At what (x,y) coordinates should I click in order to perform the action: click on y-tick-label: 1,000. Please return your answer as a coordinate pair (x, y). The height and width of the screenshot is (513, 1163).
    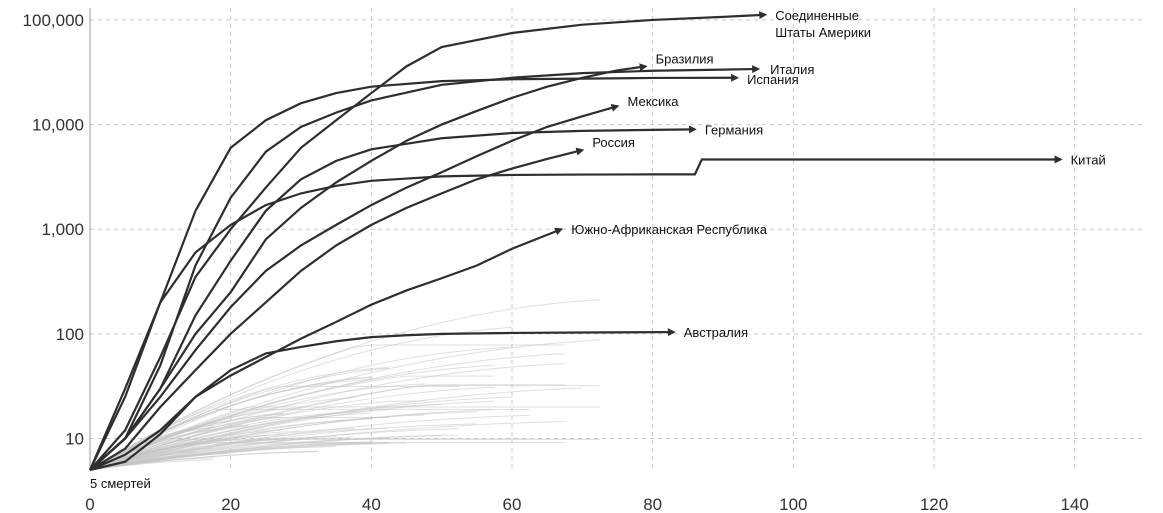
    Looking at the image, I should click on (62, 229).